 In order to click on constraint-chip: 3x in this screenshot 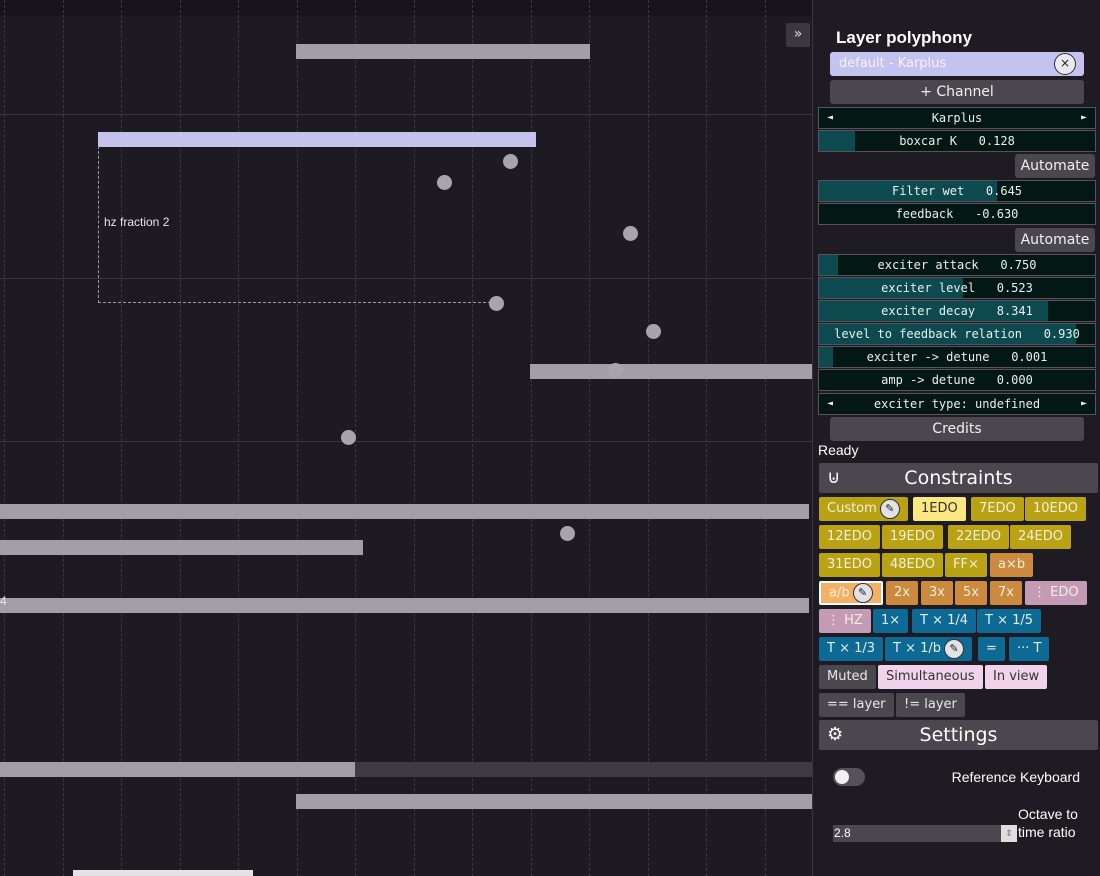, I will do `click(937, 593)`.